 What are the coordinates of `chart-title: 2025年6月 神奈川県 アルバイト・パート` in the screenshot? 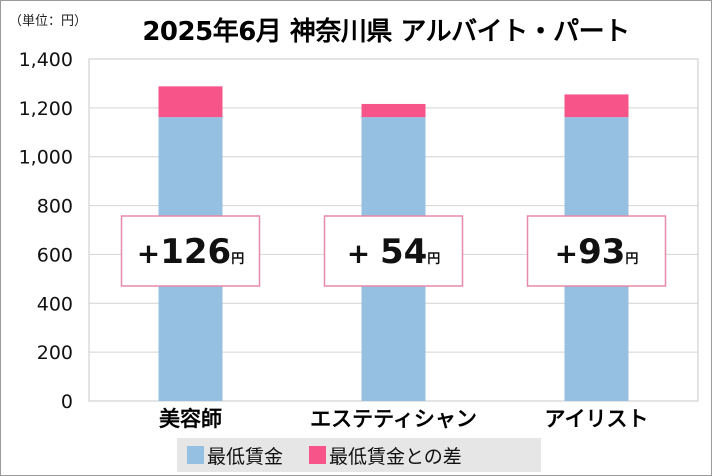 It's located at (386, 32).